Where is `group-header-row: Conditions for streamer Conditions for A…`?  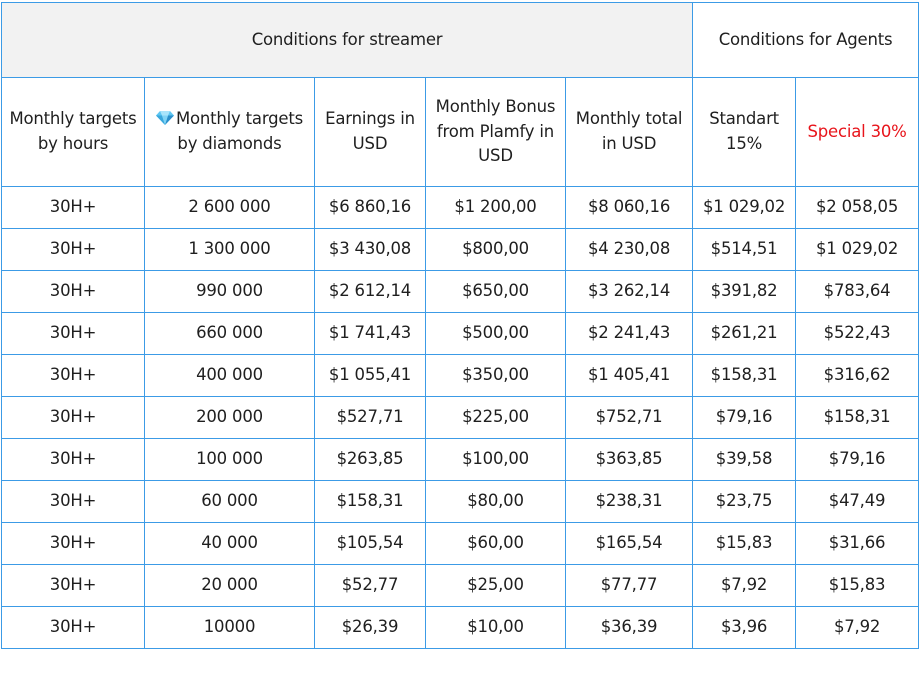 group-header-row: Conditions for streamer Conditions for A… is located at coordinates (460, 40).